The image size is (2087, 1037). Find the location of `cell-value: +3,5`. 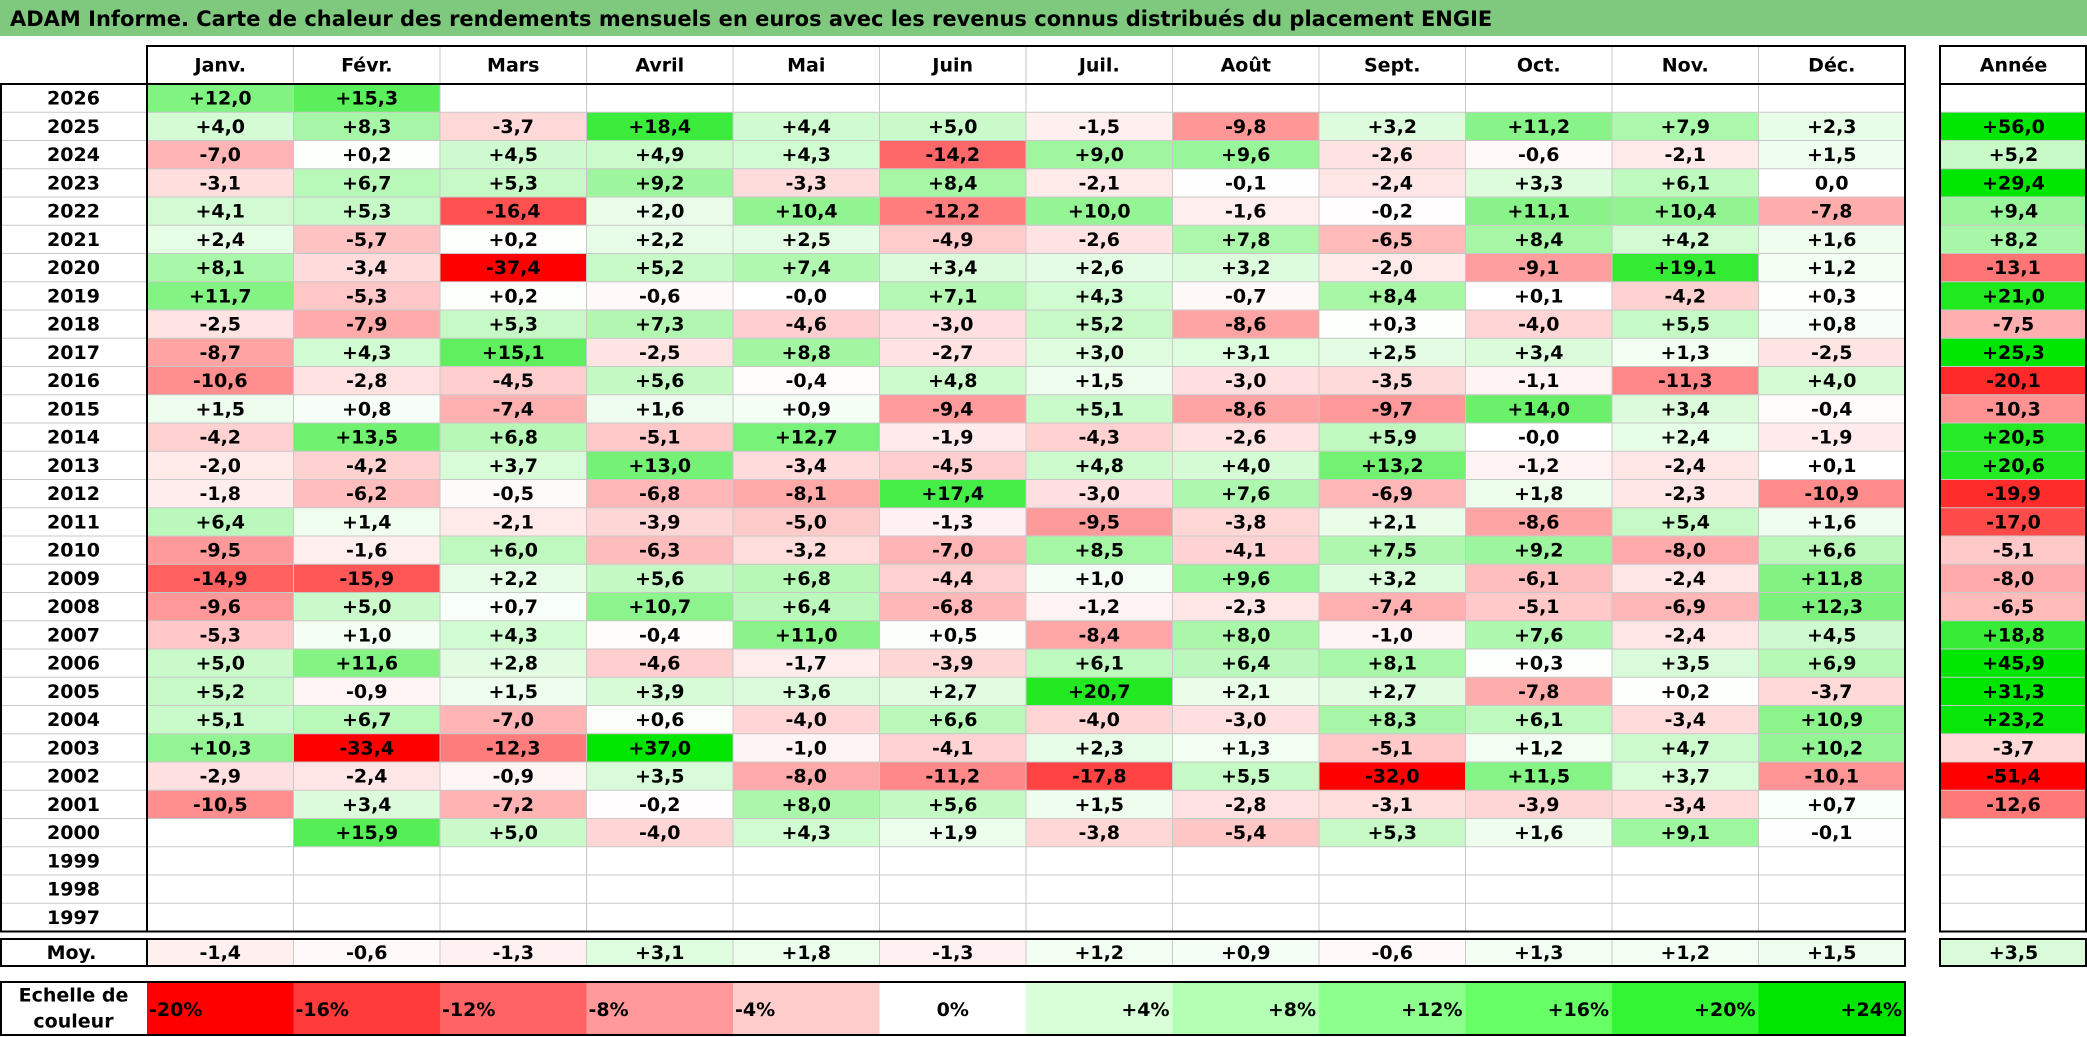

cell-value: +3,5 is located at coordinates (1685, 664).